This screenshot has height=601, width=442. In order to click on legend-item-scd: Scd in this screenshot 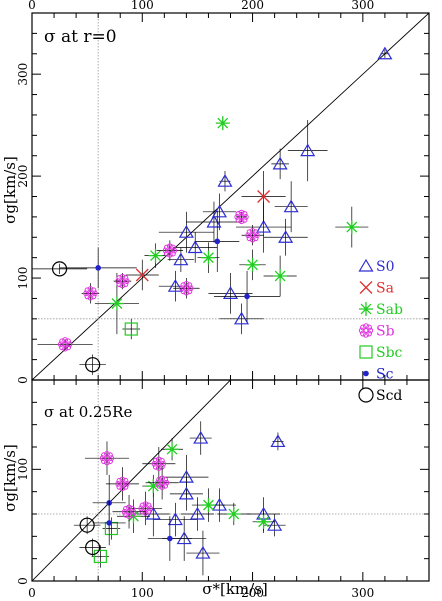, I will do `click(380, 395)`.